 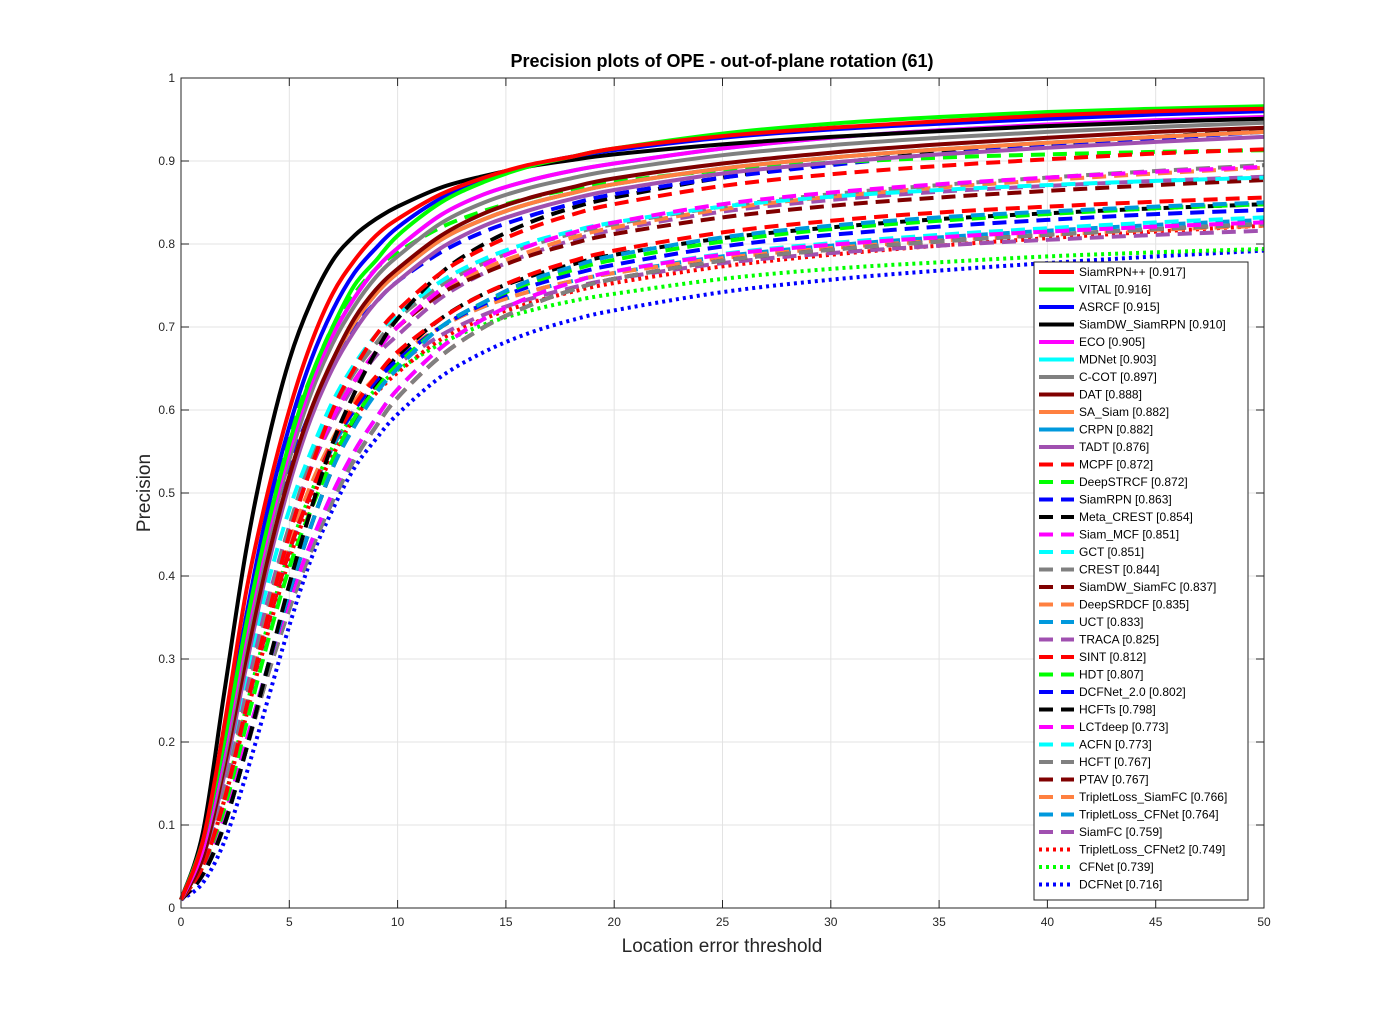 What do you see at coordinates (166, 825) in the screenshot?
I see `y-tick-label: 0.1` at bounding box center [166, 825].